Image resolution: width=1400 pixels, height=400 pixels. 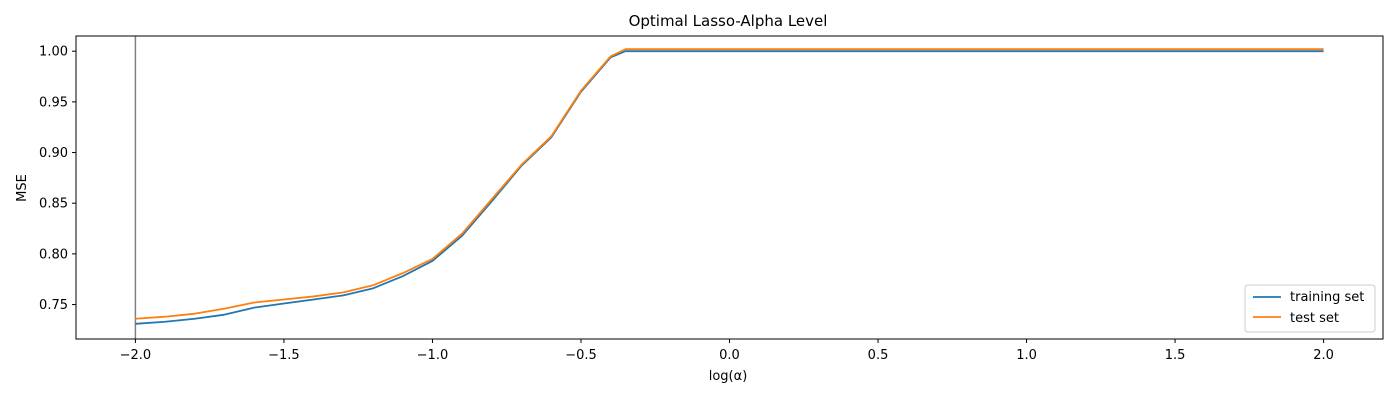 What do you see at coordinates (729, 355) in the screenshot?
I see `x-tick-label: 0.0` at bounding box center [729, 355].